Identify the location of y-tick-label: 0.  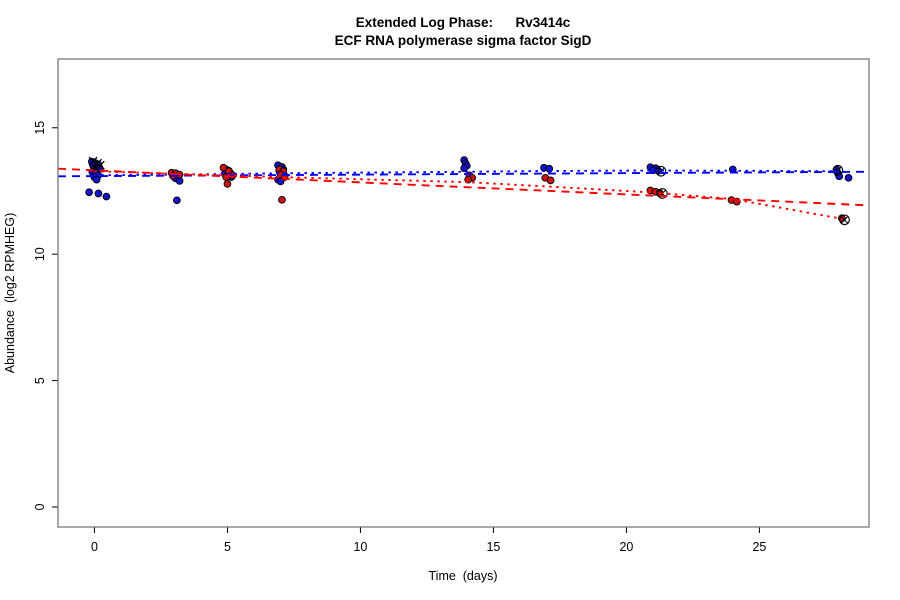
(40, 507).